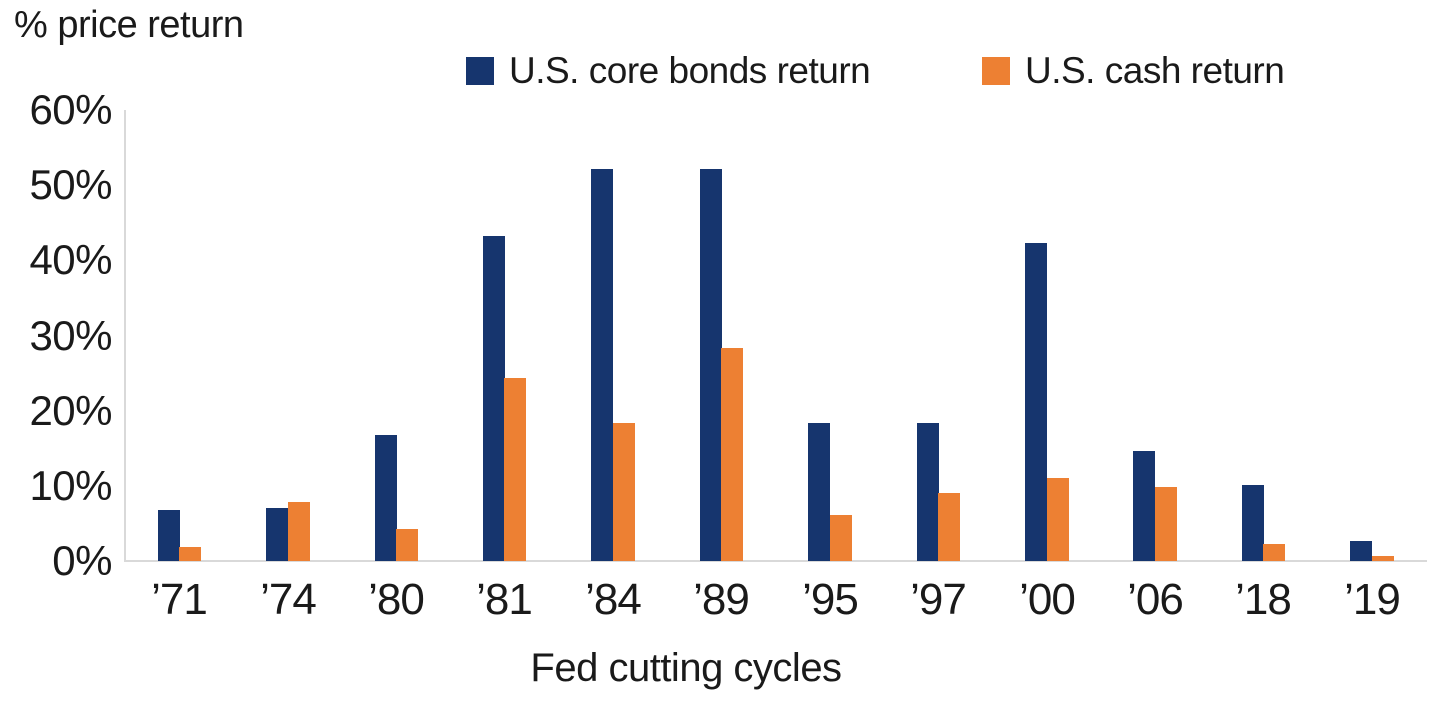  Describe the element at coordinates (686, 668) in the screenshot. I see `x-axis-title: Fed cutting cycles` at that location.